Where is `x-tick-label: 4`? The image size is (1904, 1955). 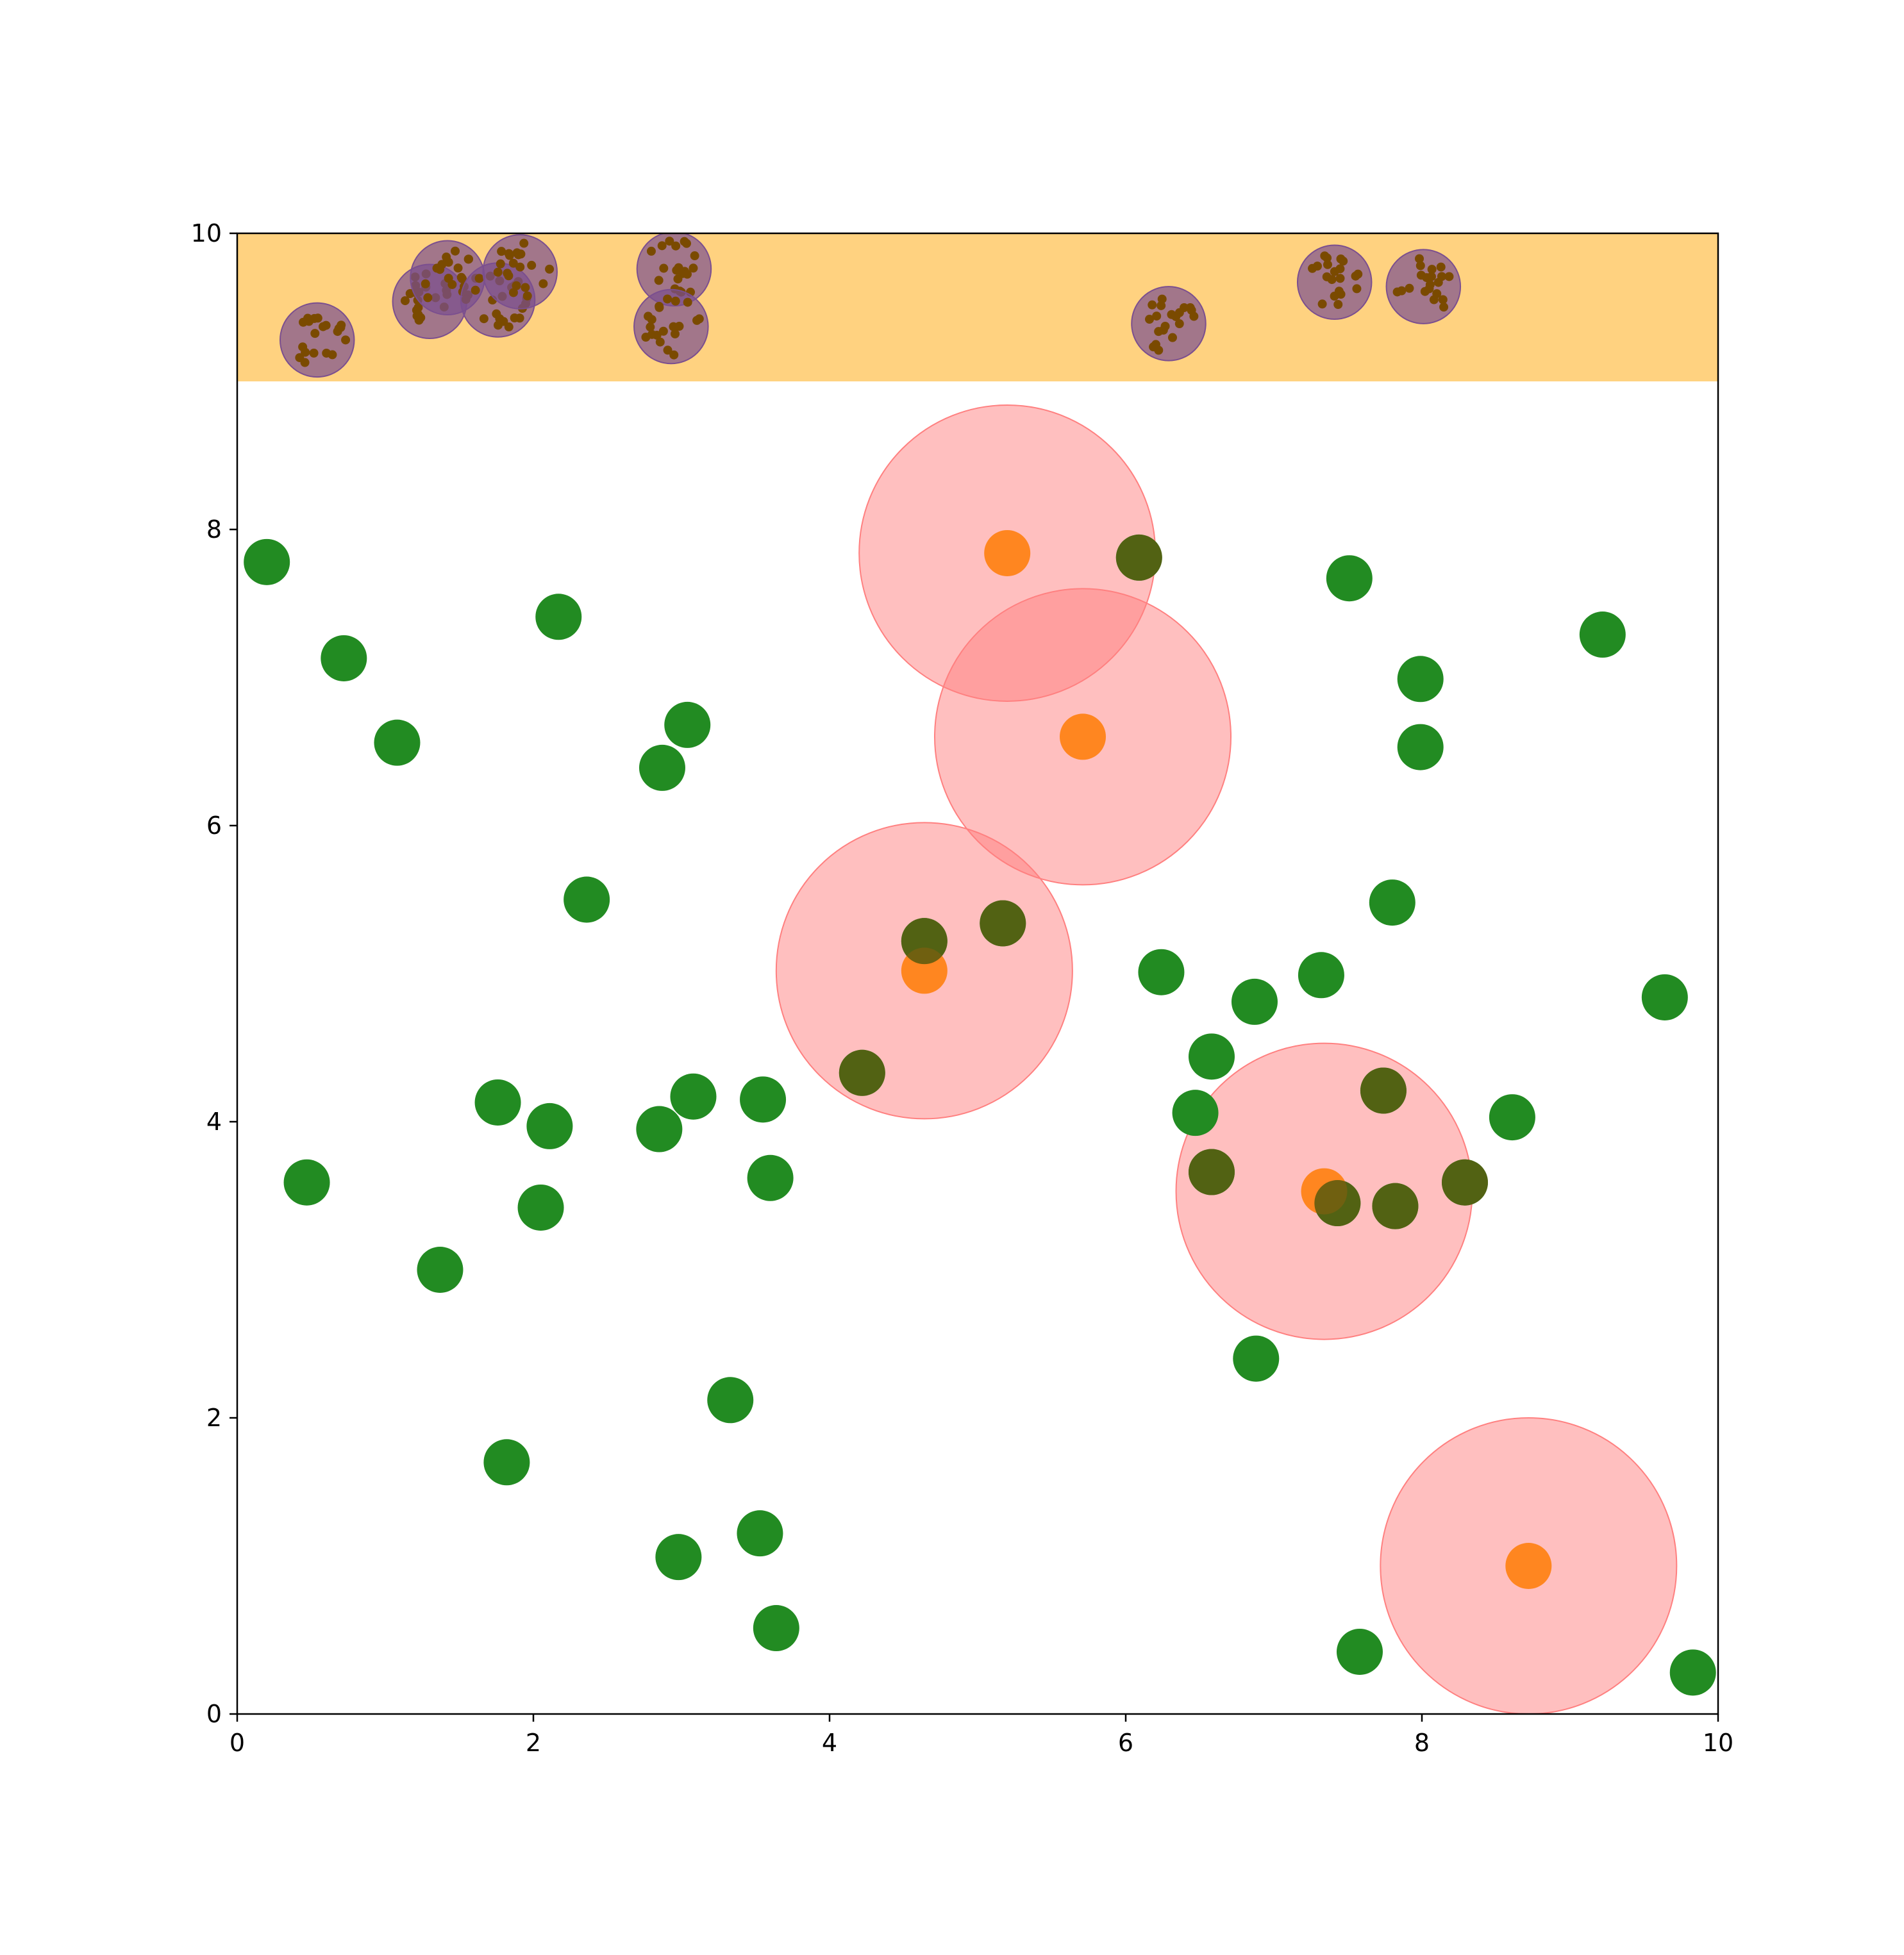 x-tick-label: 4 is located at coordinates (829, 1743).